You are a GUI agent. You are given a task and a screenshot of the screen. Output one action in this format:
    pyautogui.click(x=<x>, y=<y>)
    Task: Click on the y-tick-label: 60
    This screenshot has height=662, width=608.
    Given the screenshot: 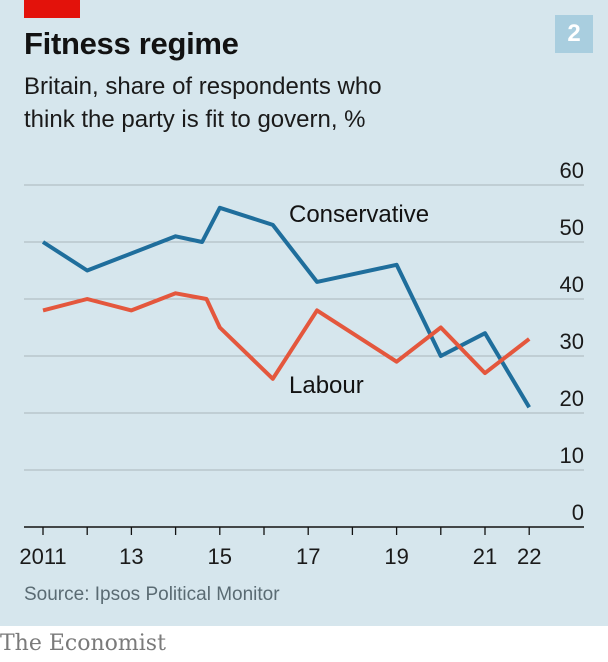 What is the action you would take?
    pyautogui.click(x=572, y=170)
    